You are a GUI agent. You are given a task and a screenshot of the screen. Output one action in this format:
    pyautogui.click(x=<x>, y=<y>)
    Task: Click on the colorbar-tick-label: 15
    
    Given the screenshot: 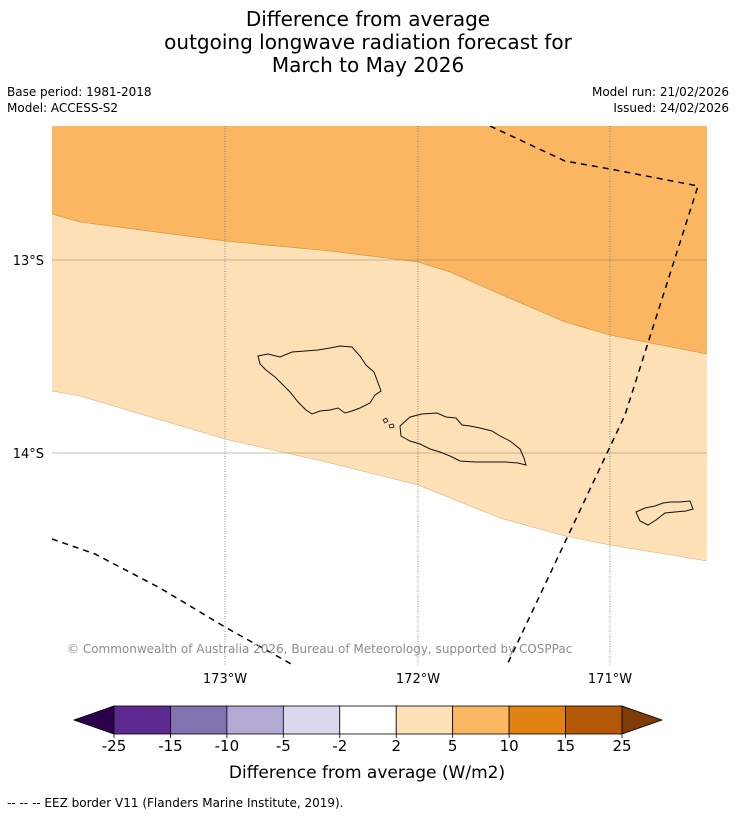 What is the action you would take?
    pyautogui.click(x=565, y=746)
    